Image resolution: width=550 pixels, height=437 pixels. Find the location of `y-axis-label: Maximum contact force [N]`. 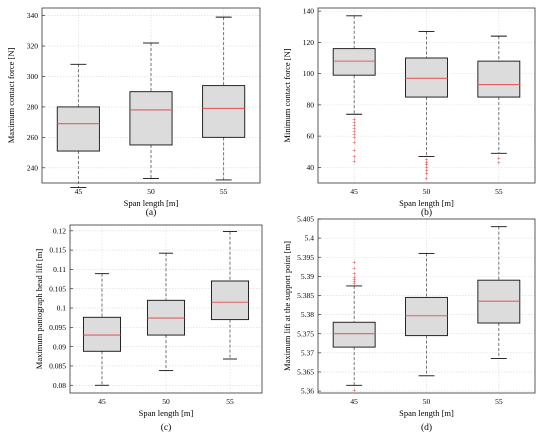

y-axis-label: Maximum contact force [N] is located at coordinates (11, 96).